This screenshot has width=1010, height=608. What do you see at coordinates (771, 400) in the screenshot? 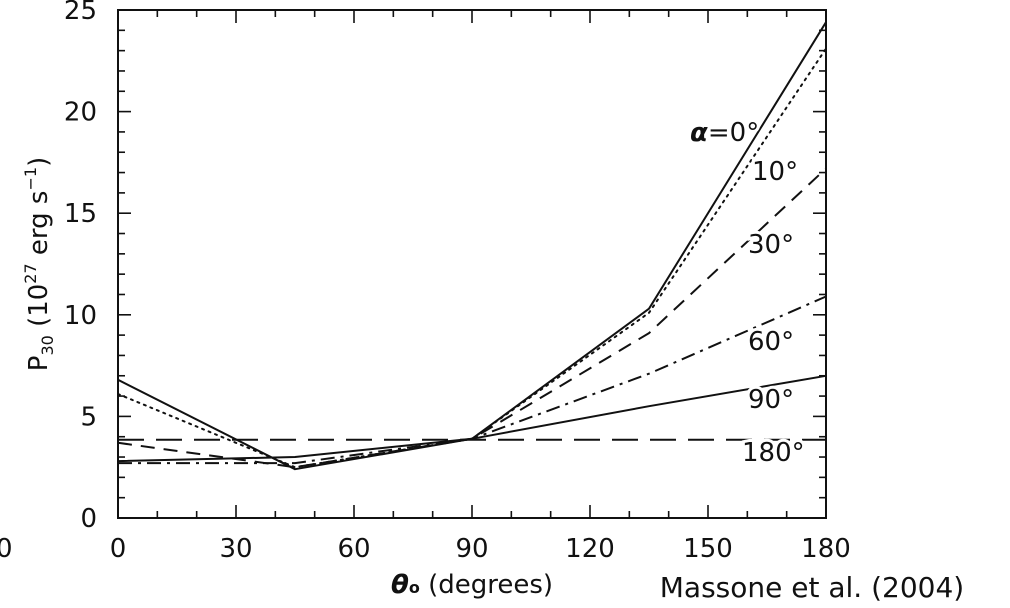
I see `series-label-5: 90°` at bounding box center [771, 400].